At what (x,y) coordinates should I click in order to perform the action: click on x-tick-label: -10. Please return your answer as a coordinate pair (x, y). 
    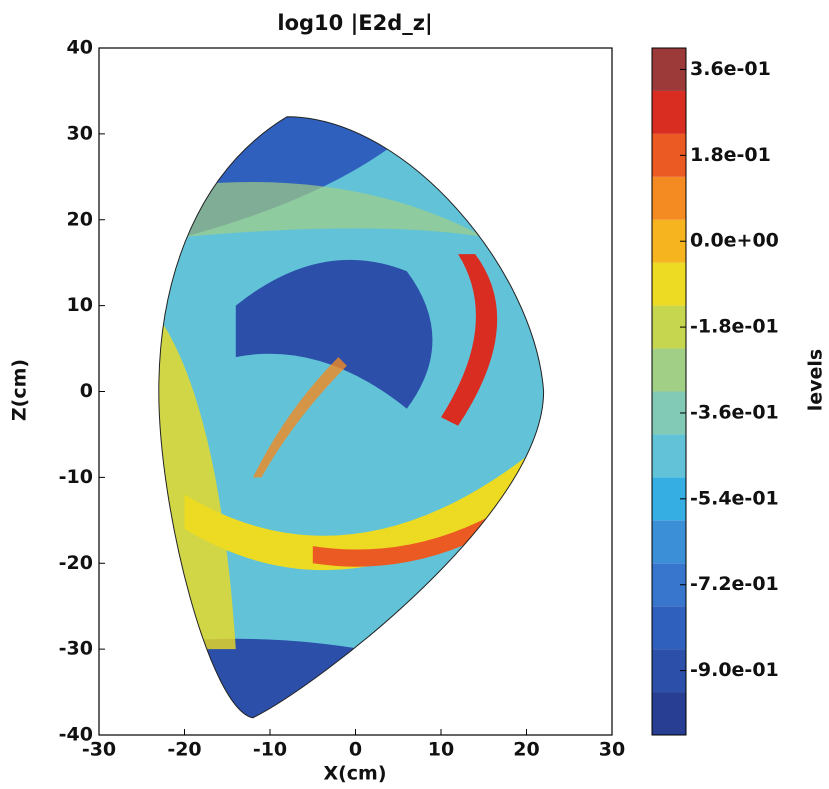
    Looking at the image, I should click on (270, 750).